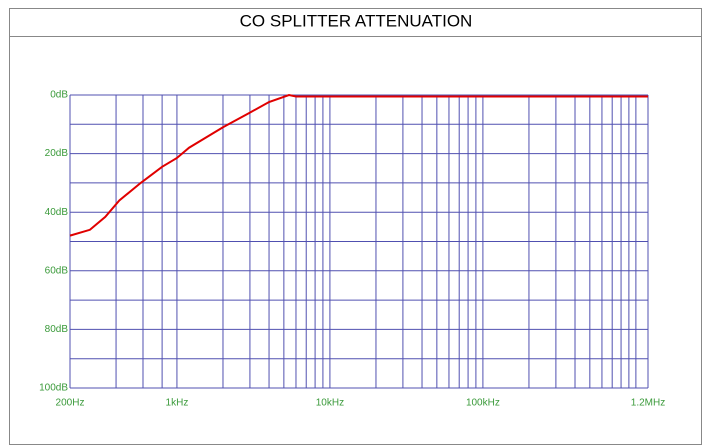  Describe the element at coordinates (57, 270) in the screenshot. I see `y-tick-label: 60dB` at that location.